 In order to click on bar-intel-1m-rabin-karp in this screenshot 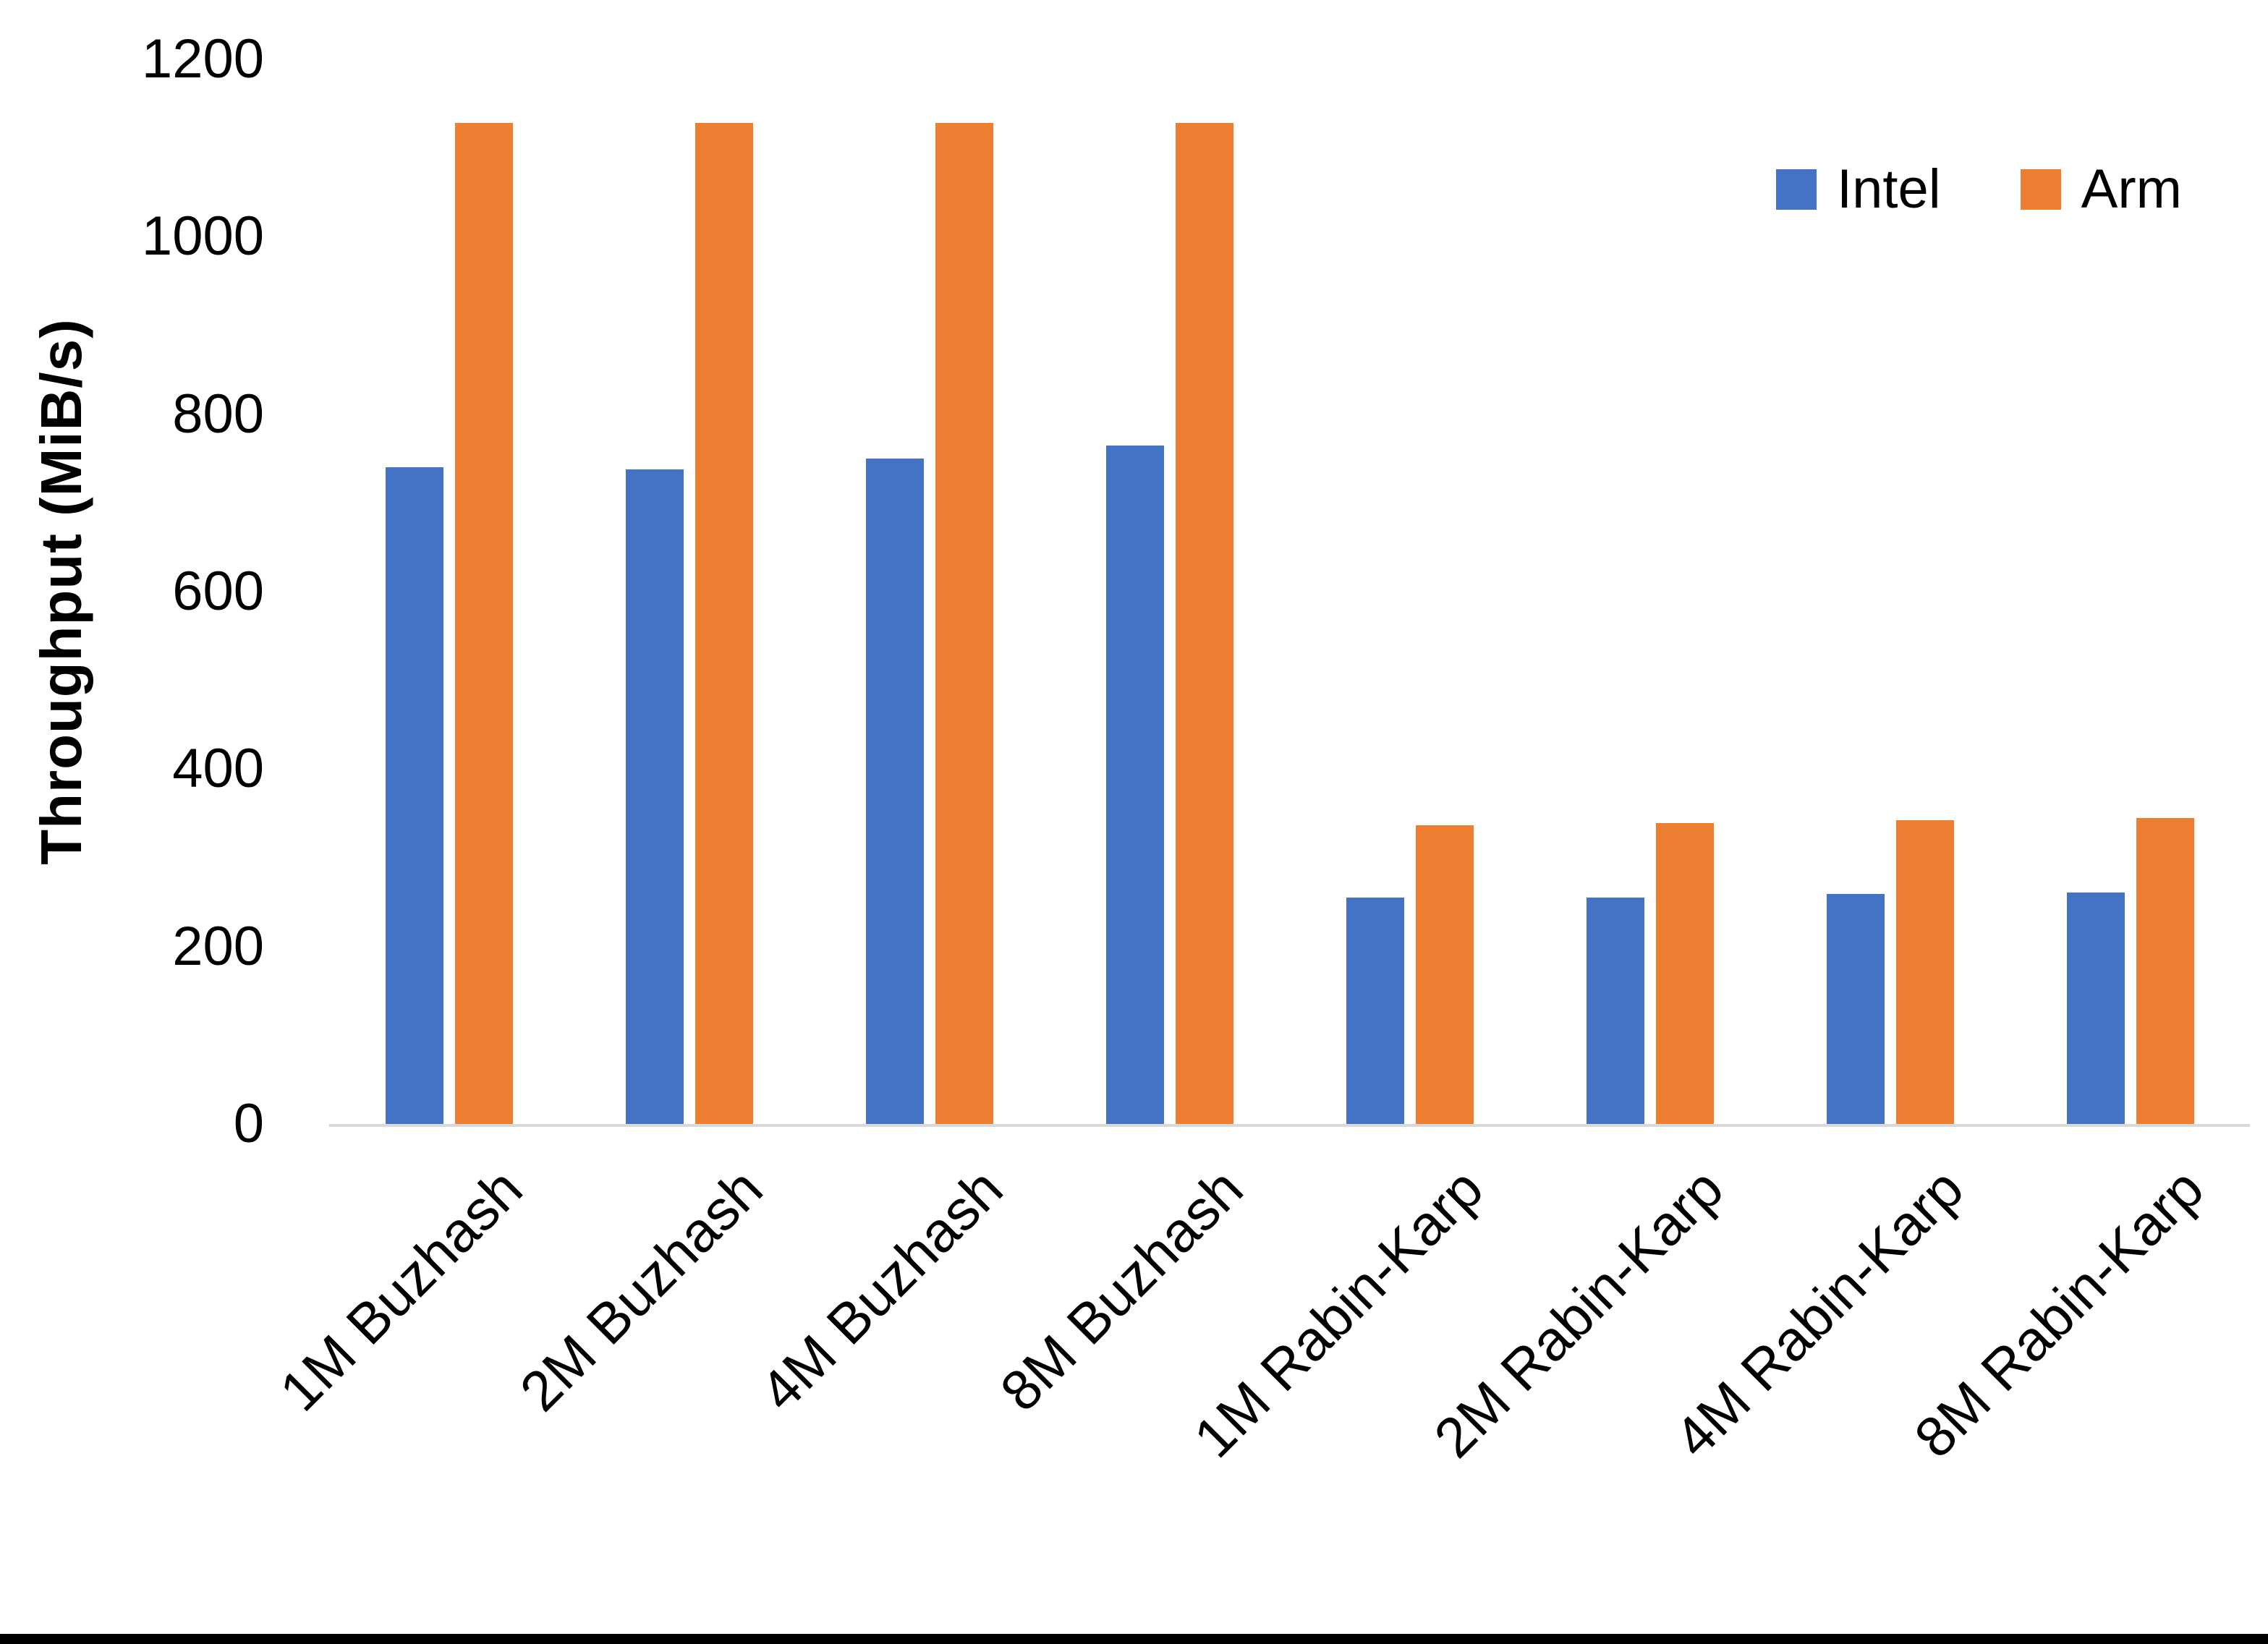, I will do `click(1375, 1011)`.